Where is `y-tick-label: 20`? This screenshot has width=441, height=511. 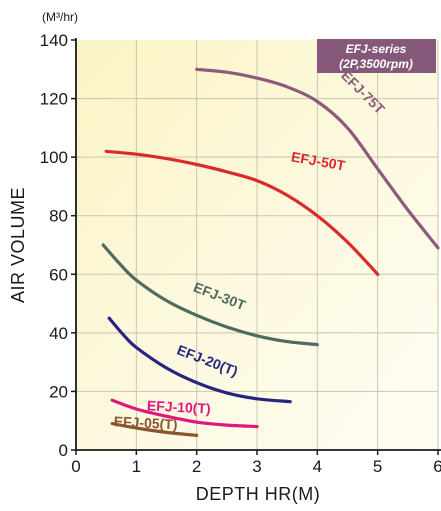
y-tick-label: 20 is located at coordinates (58, 391).